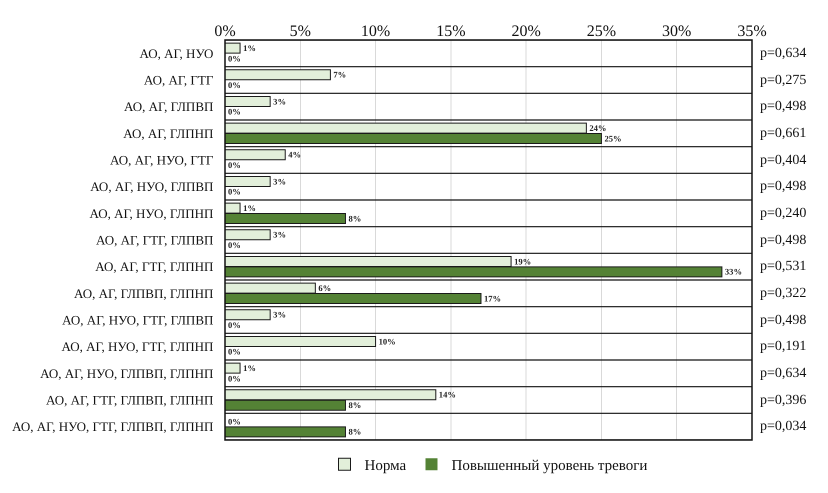 The width and height of the screenshot is (828, 493). I want to click on text: p=0,661, so click(783, 133).